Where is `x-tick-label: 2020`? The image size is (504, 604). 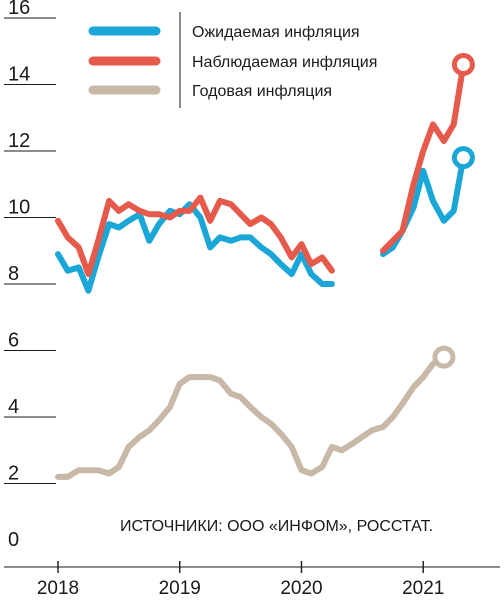 x-tick-label: 2020 is located at coordinates (301, 588).